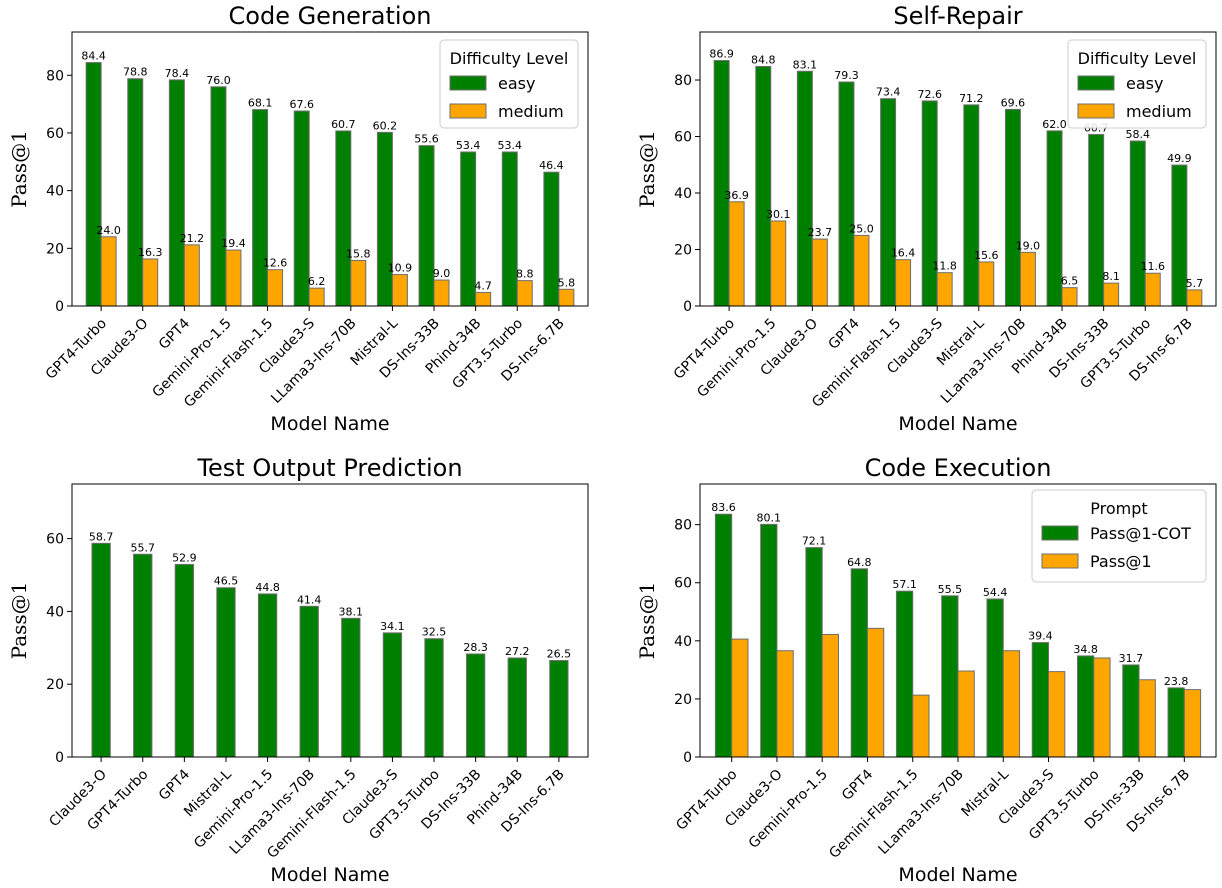 This screenshot has height=888, width=1222. Describe the element at coordinates (483, 285) in the screenshot. I see `data-label: 4.7` at that location.